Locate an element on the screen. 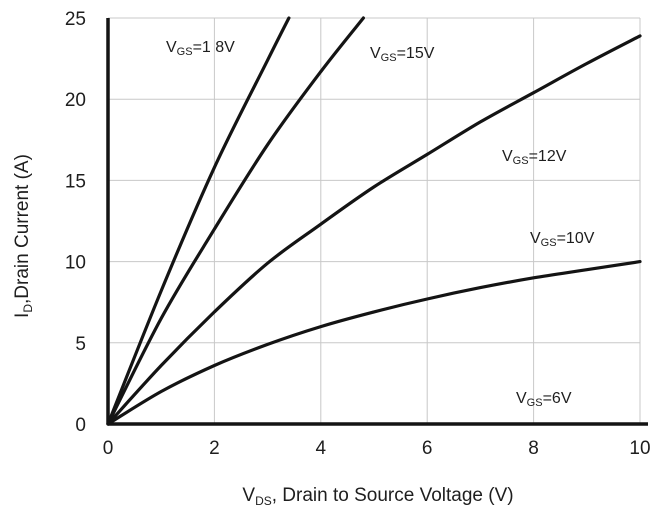  series-label-2: VGS=12V is located at coordinates (534, 157).